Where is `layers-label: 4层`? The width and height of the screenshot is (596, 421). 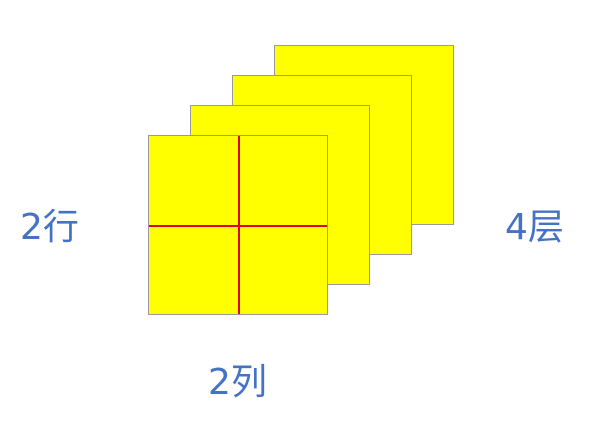 layers-label: 4层 is located at coordinates (534, 227).